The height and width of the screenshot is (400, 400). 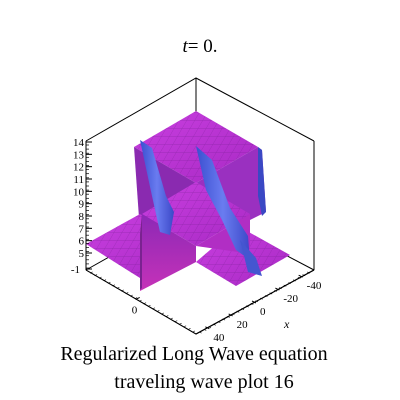 I want to click on bounding-box-front, so click(x=200, y=302).